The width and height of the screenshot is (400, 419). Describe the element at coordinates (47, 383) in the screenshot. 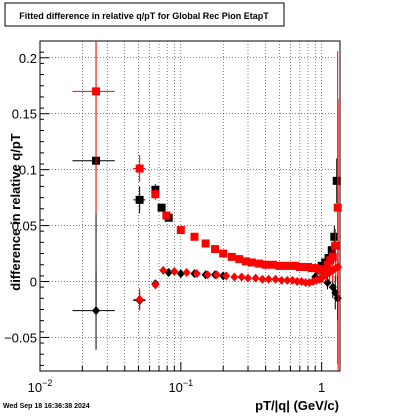

I see `x-tick-exponent: −2` at that location.